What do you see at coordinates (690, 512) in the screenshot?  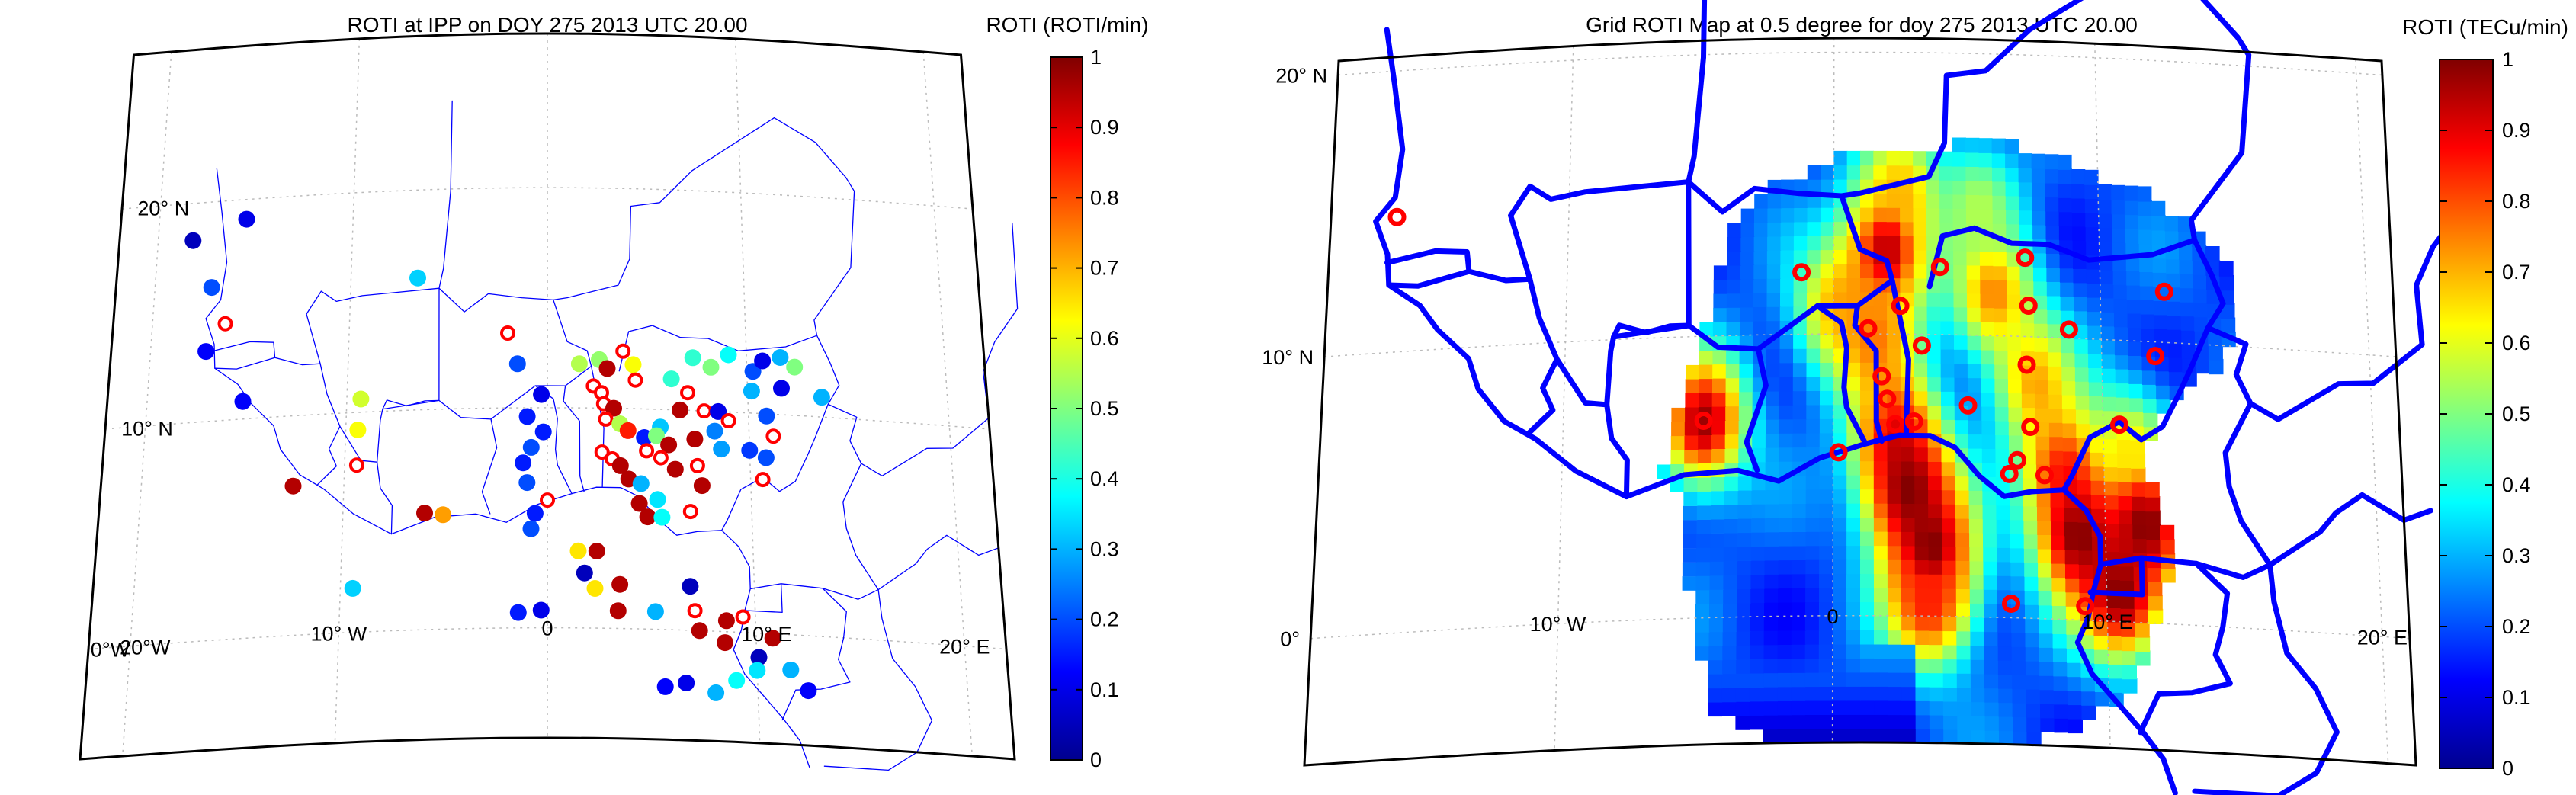 I see `ipp-open-marker` at bounding box center [690, 512].